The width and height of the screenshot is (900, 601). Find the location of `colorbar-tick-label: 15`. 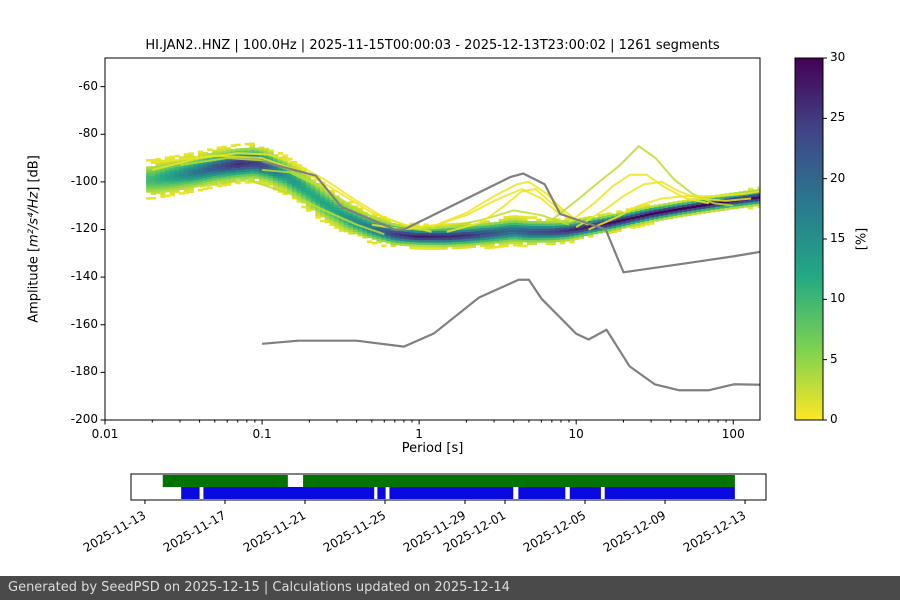

colorbar-tick-label: 15 is located at coordinates (838, 238).